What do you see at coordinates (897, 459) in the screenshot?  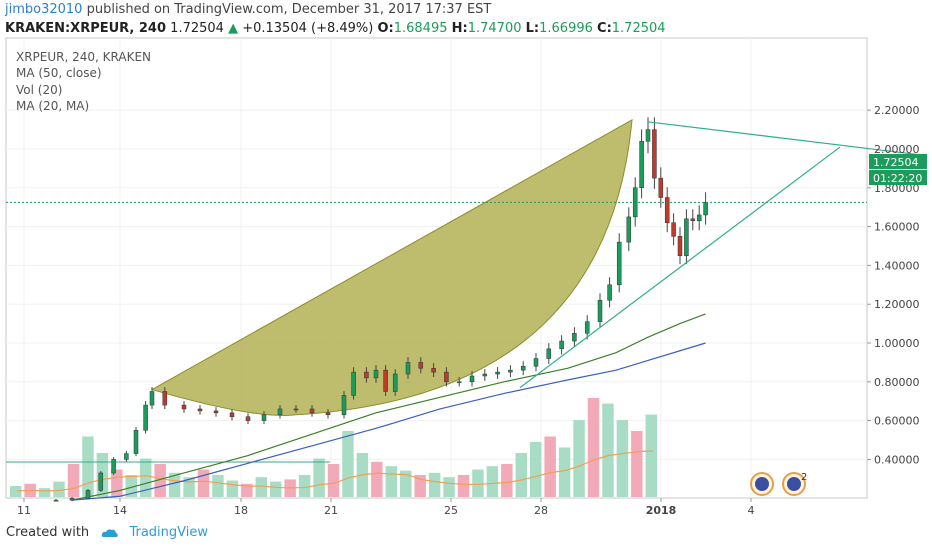 I see `y-tick-label: 0.40000` at bounding box center [897, 459].